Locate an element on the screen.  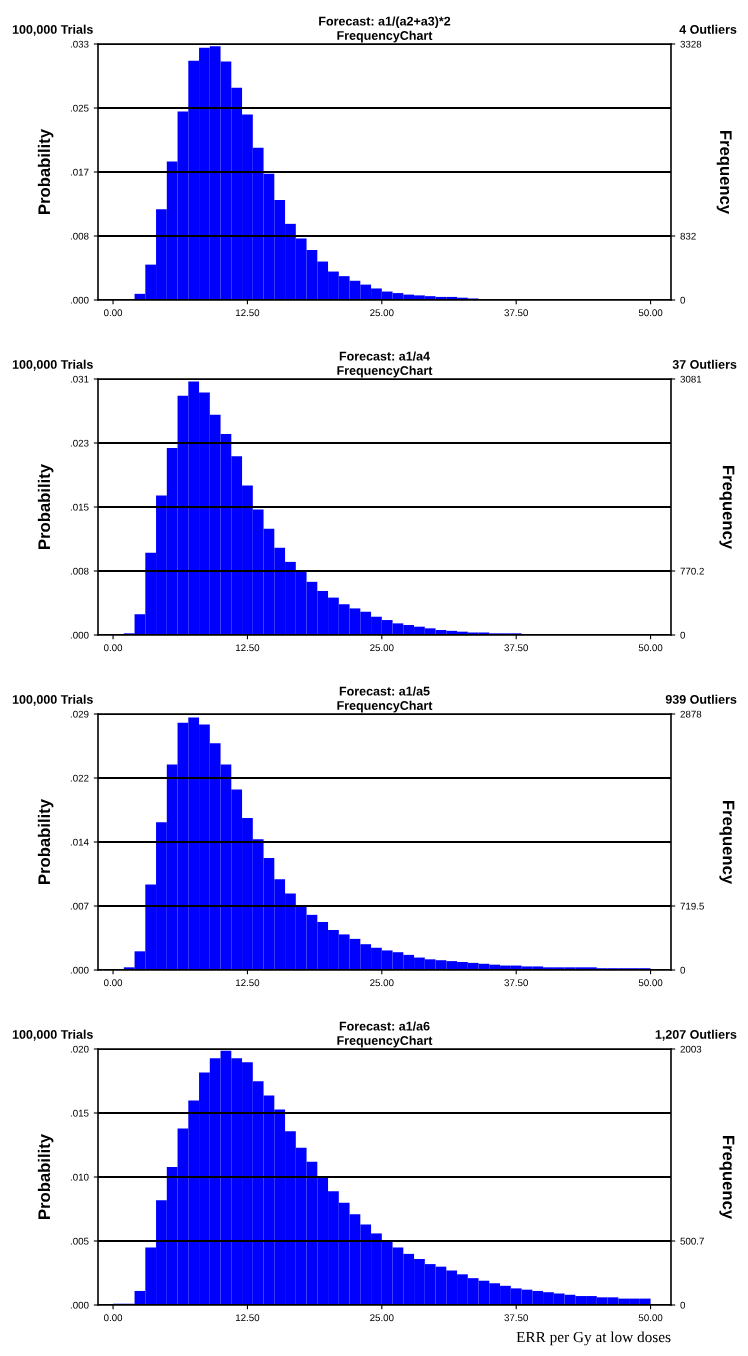
y-tick-label: .017 is located at coordinates (79, 172).